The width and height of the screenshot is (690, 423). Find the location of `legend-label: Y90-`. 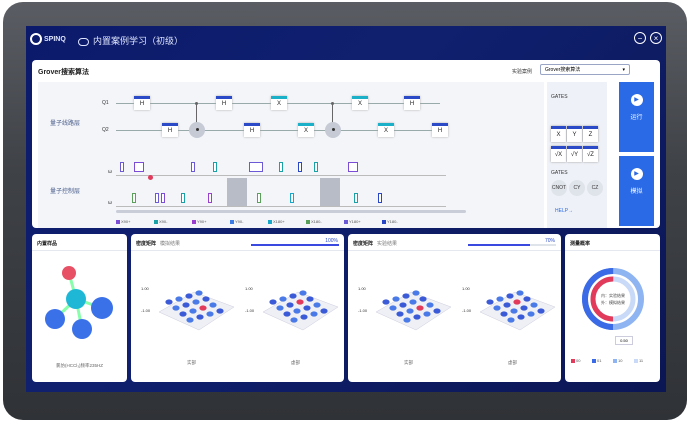

legend-label: Y90- is located at coordinates (239, 221).